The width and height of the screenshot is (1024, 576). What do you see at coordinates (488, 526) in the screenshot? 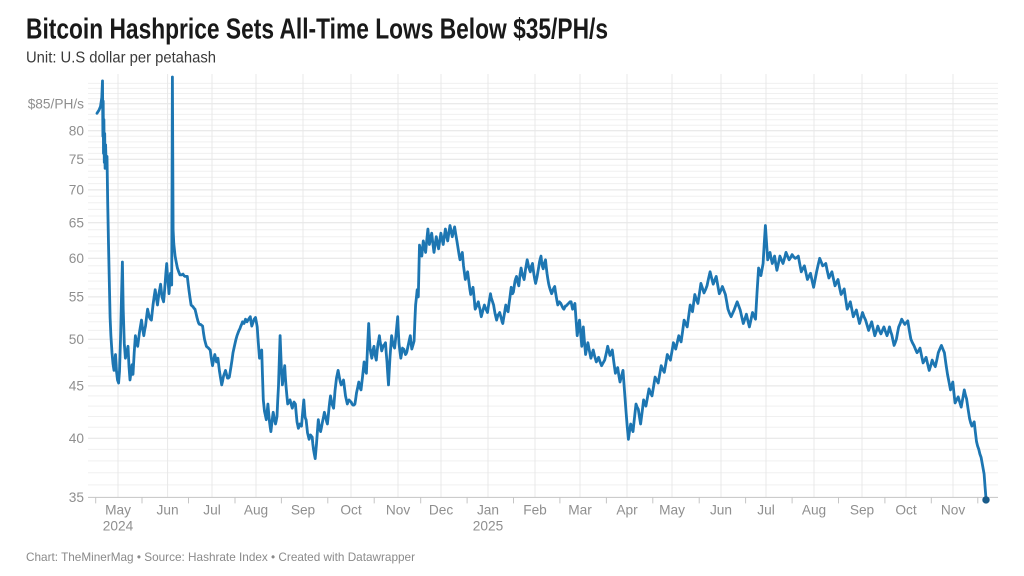
I see `svg-text: 2025` at bounding box center [488, 526].